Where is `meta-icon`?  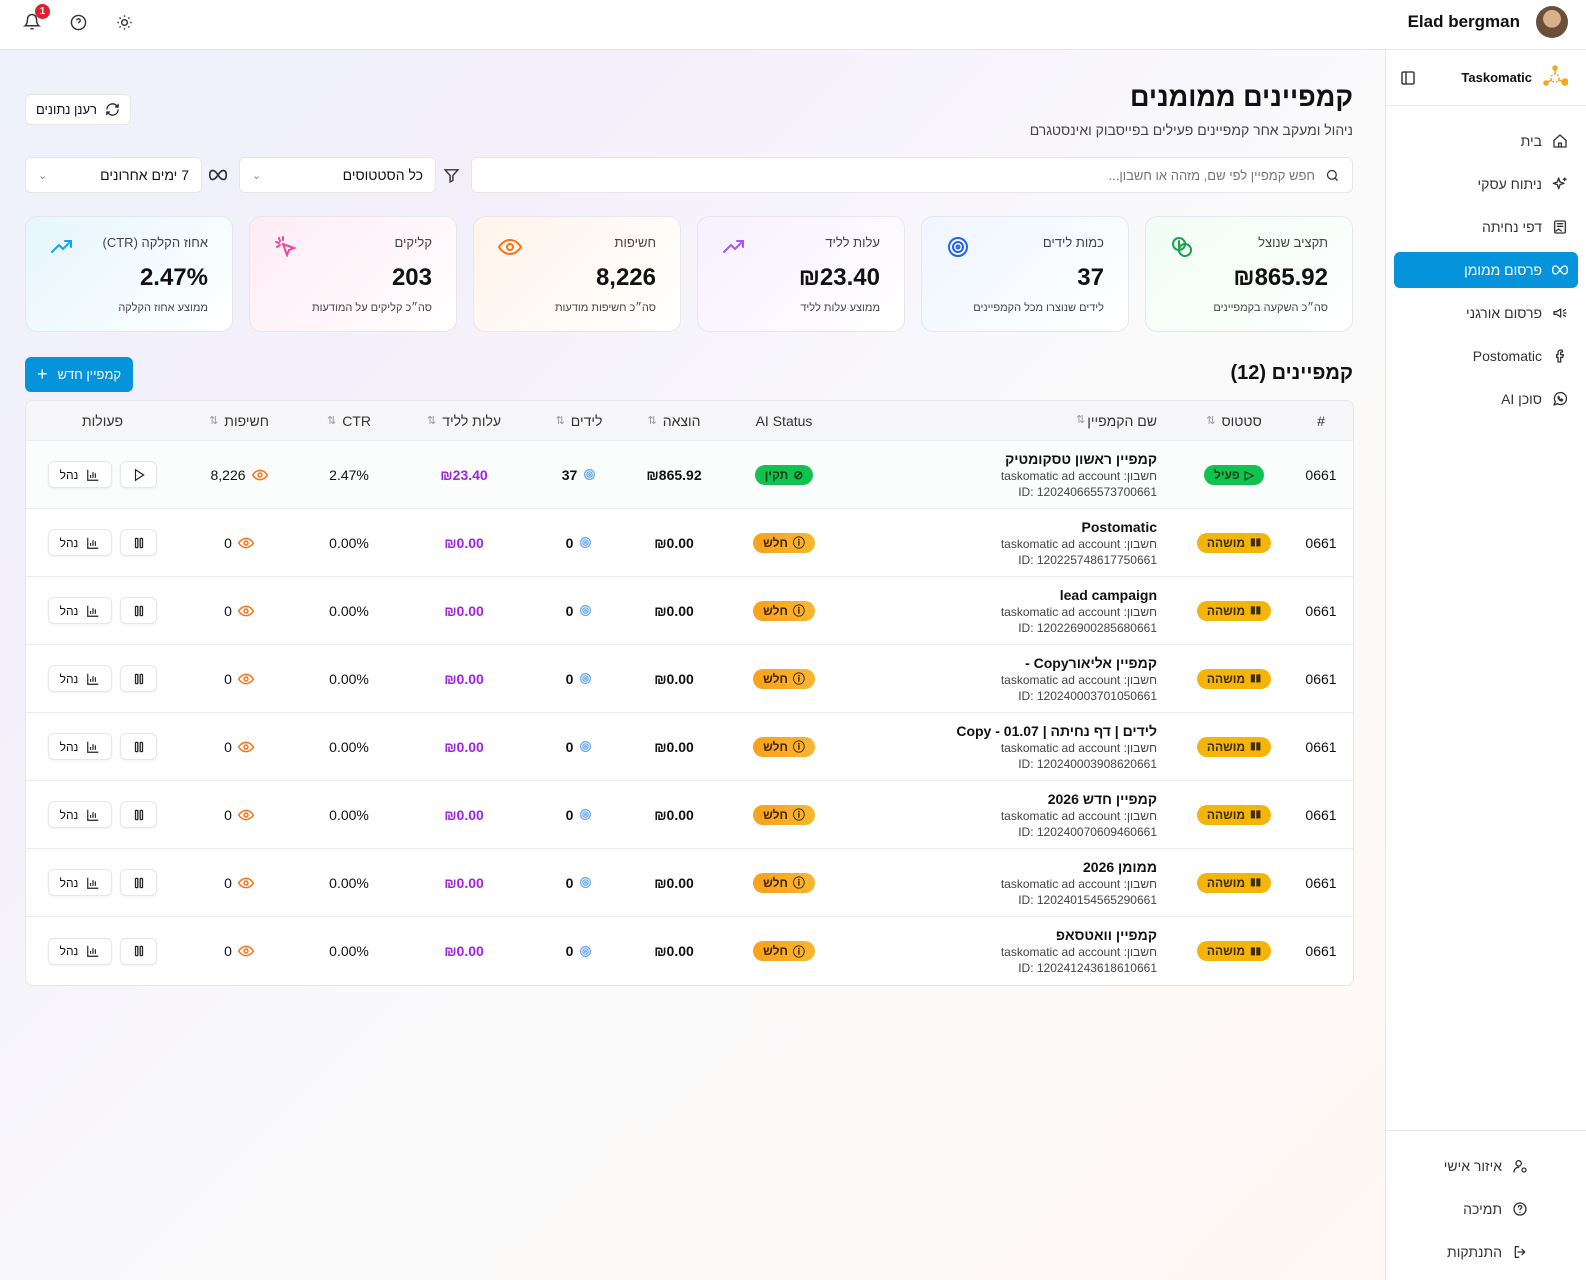
meta-icon is located at coordinates (1560, 270).